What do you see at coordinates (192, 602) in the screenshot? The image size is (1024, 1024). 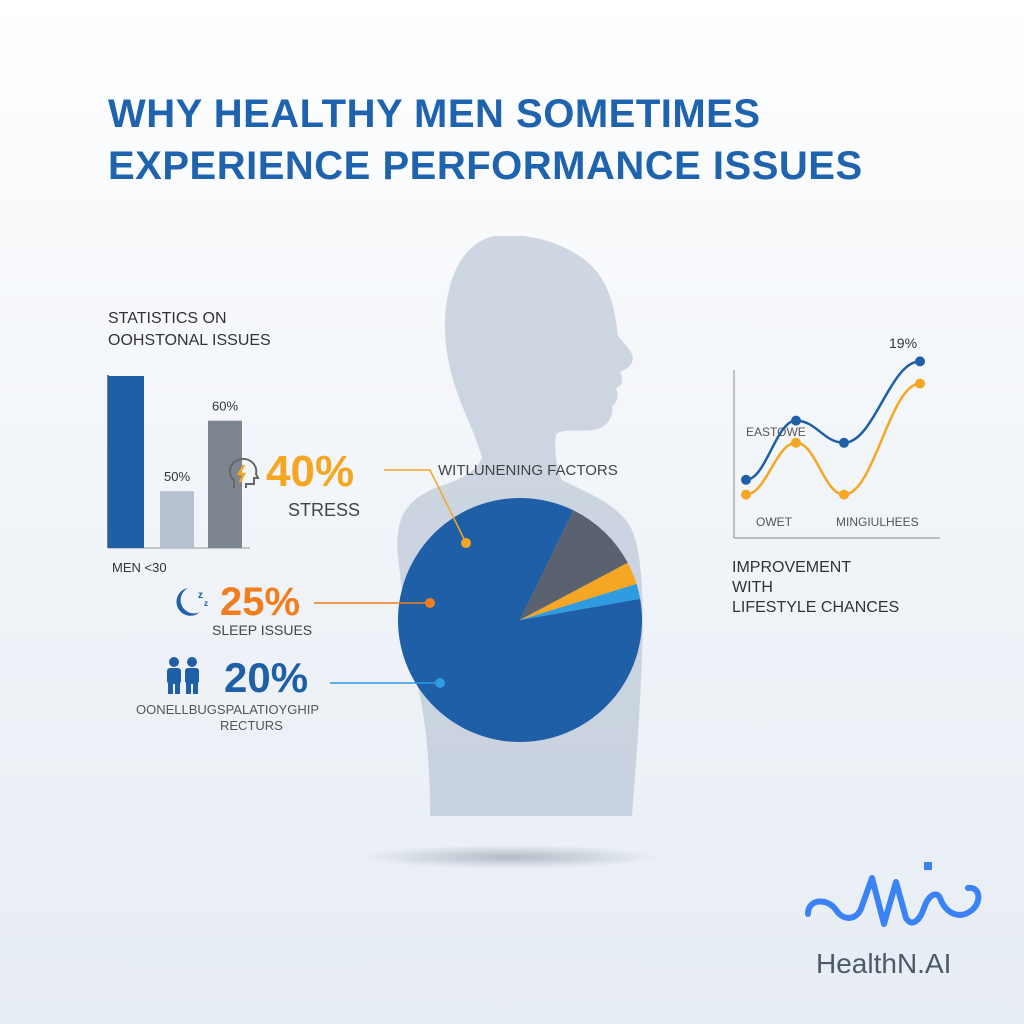 I see `moon-sleep-icon: z z` at bounding box center [192, 602].